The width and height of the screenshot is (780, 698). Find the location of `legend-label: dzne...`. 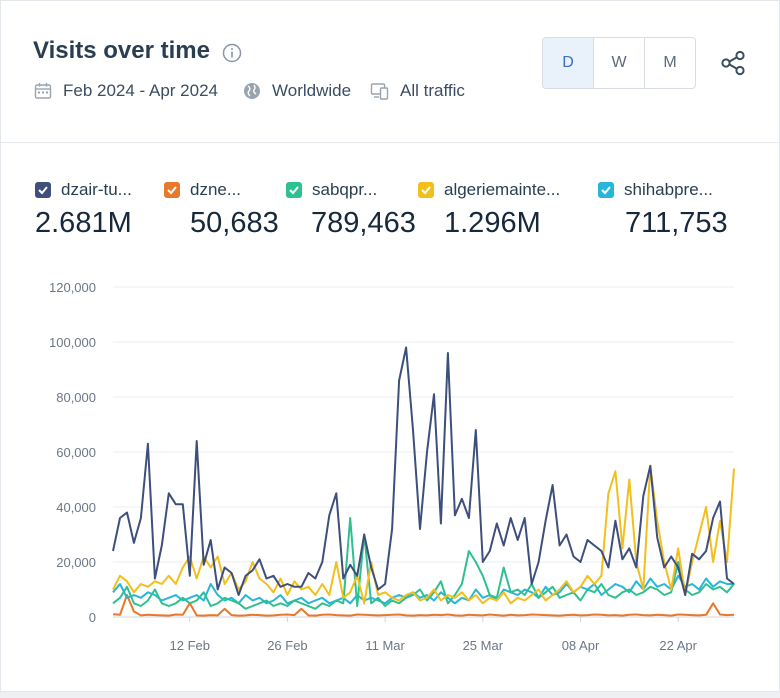

legend-label: dzne... is located at coordinates (216, 189).